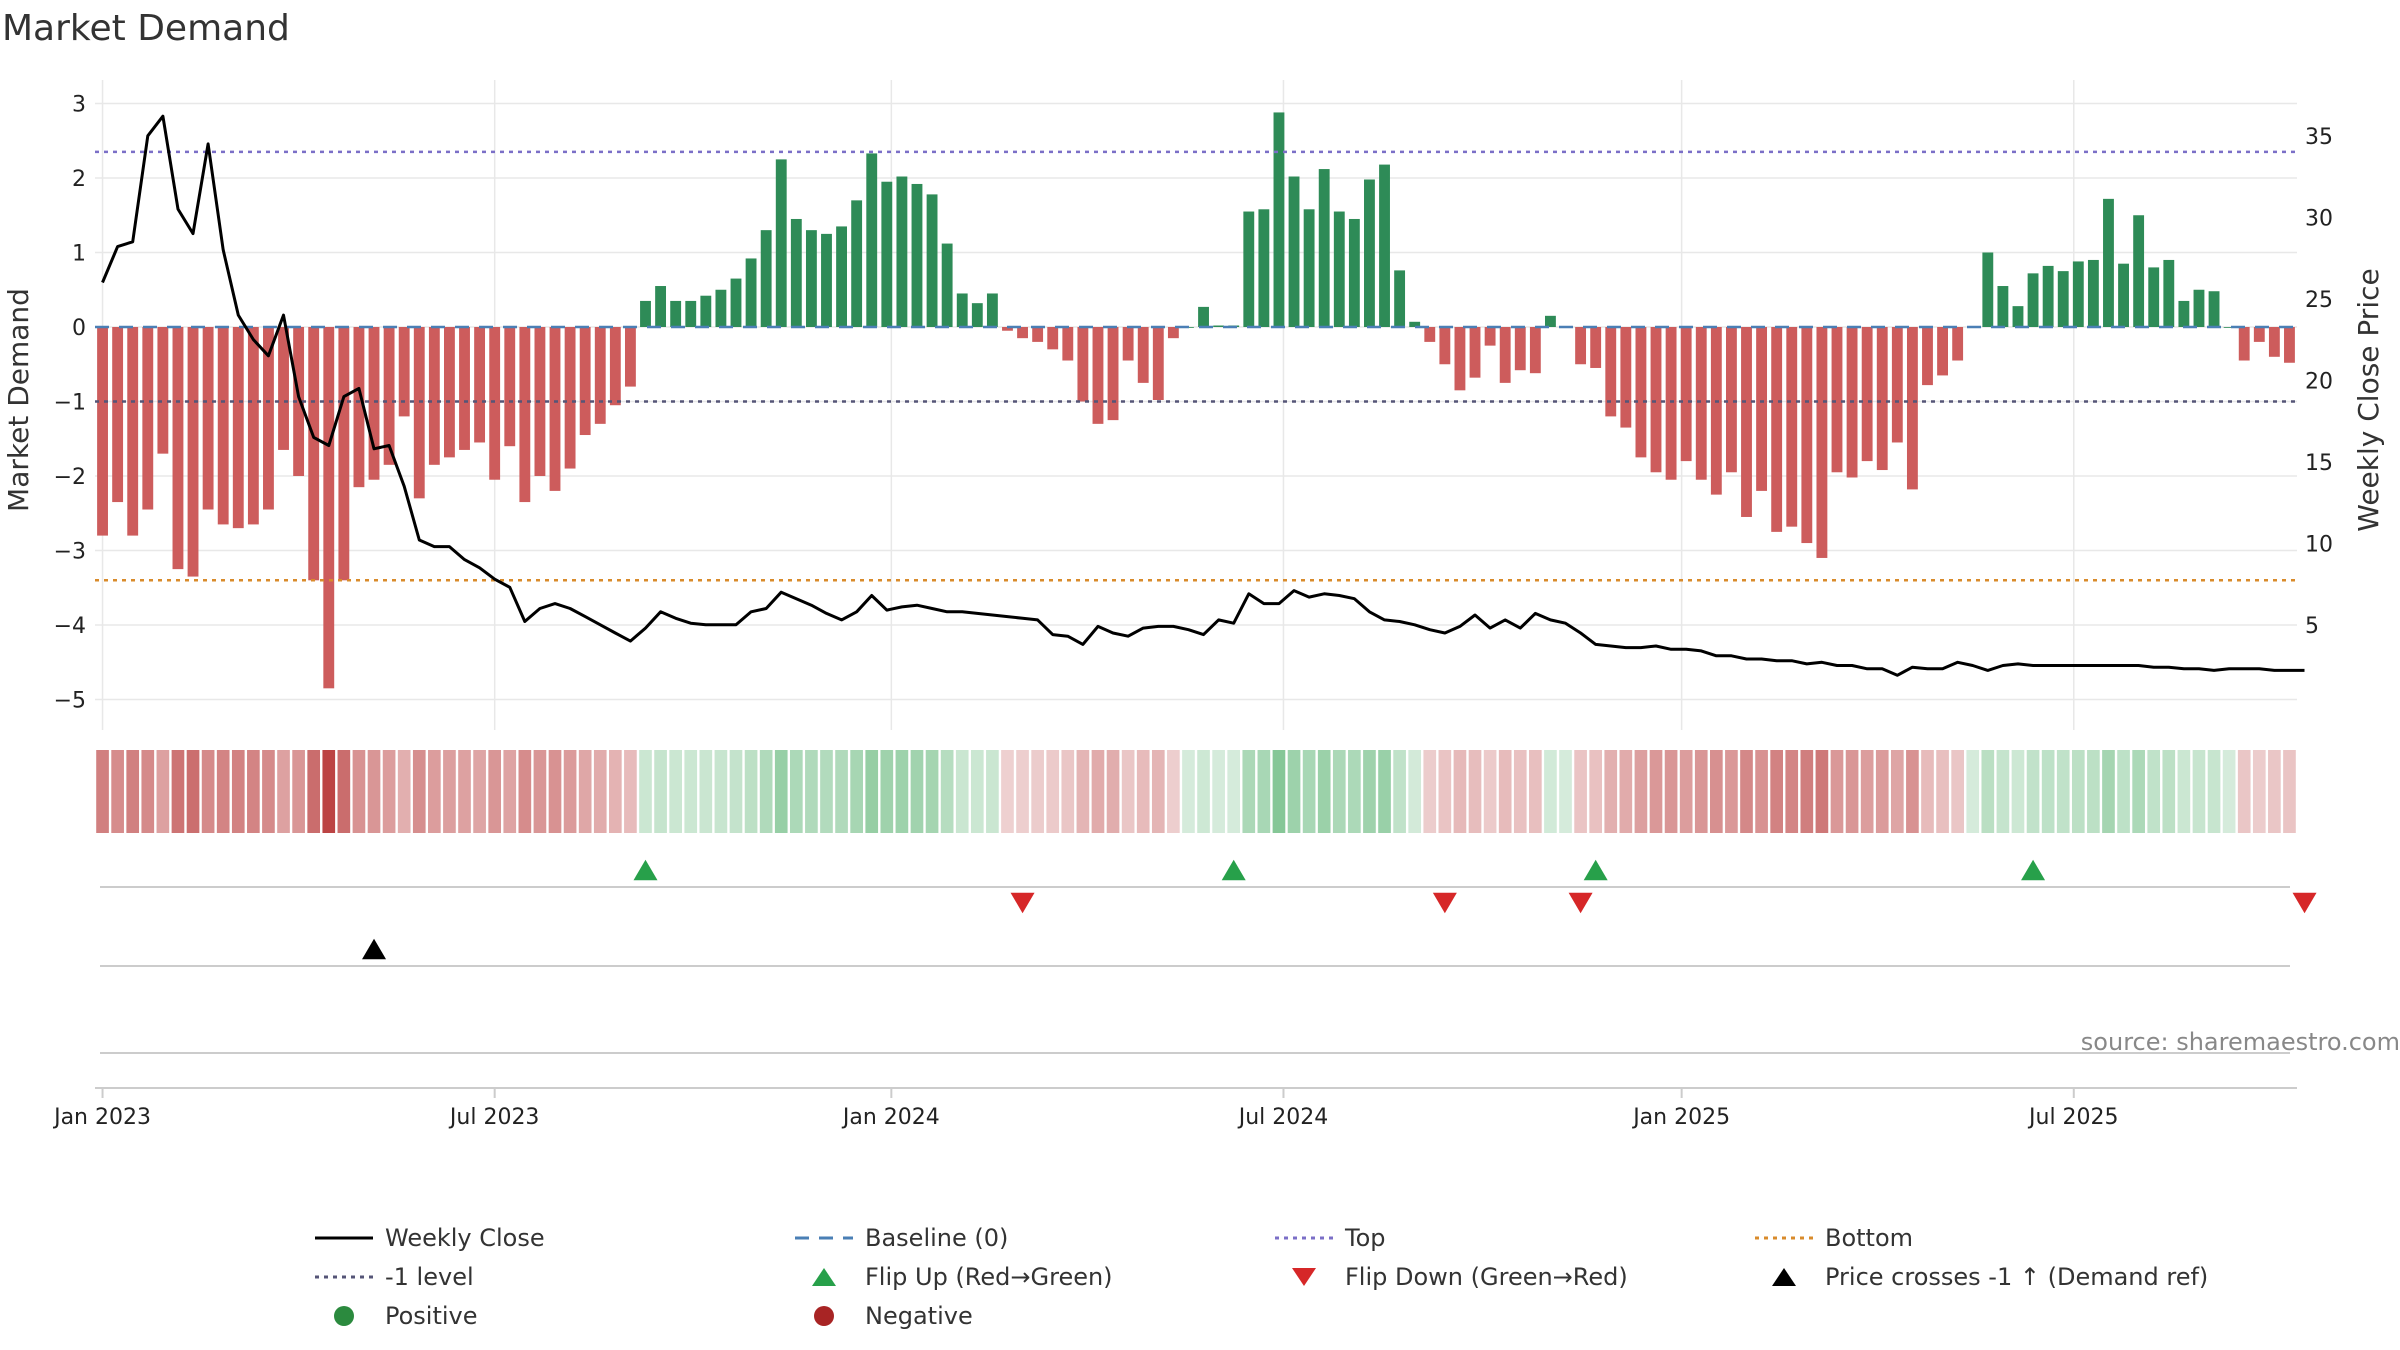 This screenshot has width=2400, height=1350. What do you see at coordinates (919, 1316) in the screenshot?
I see `legend-label: Negative` at bounding box center [919, 1316].